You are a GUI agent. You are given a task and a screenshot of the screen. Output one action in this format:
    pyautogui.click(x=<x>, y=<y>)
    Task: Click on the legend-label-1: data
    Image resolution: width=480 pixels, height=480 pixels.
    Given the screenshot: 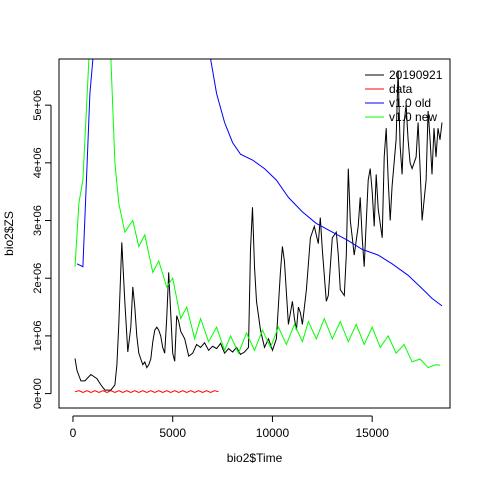 What is the action you would take?
    pyautogui.click(x=401, y=89)
    